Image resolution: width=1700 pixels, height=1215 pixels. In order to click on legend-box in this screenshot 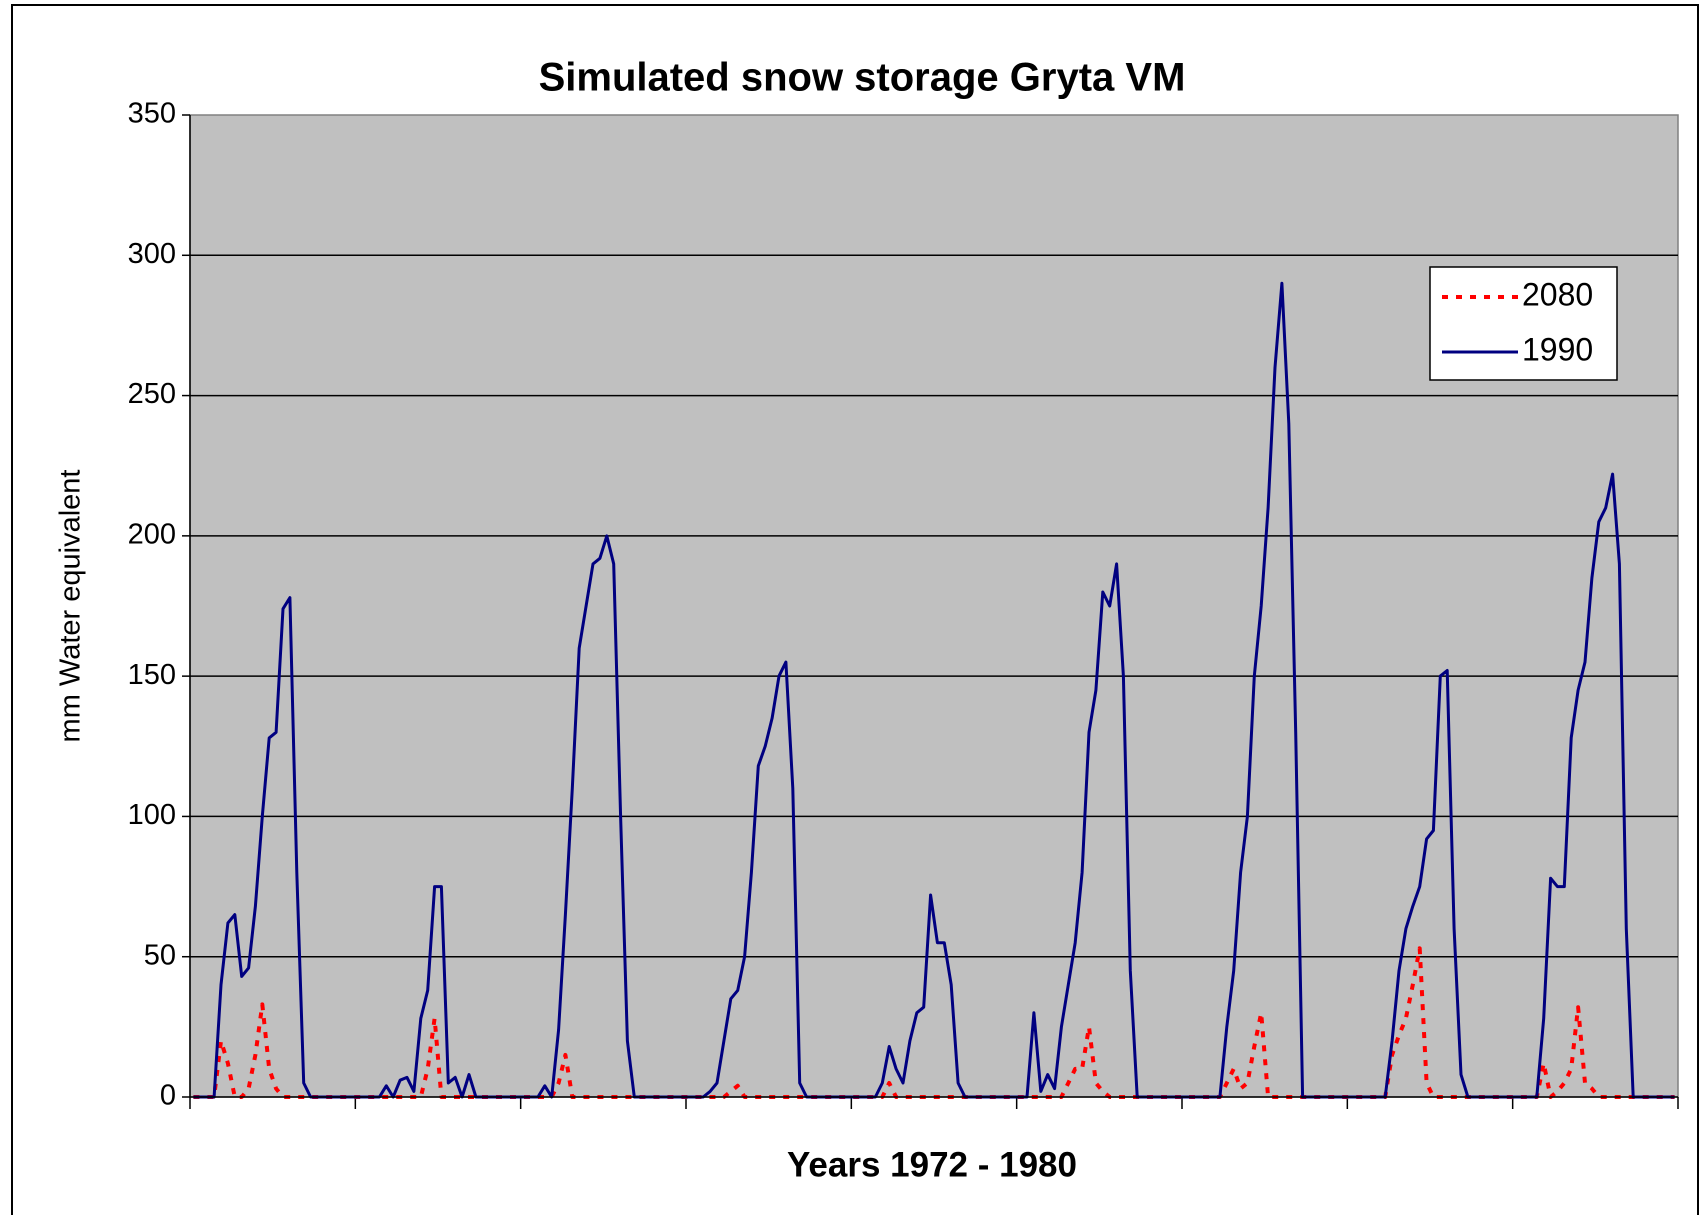, I will do `click(1523, 323)`.